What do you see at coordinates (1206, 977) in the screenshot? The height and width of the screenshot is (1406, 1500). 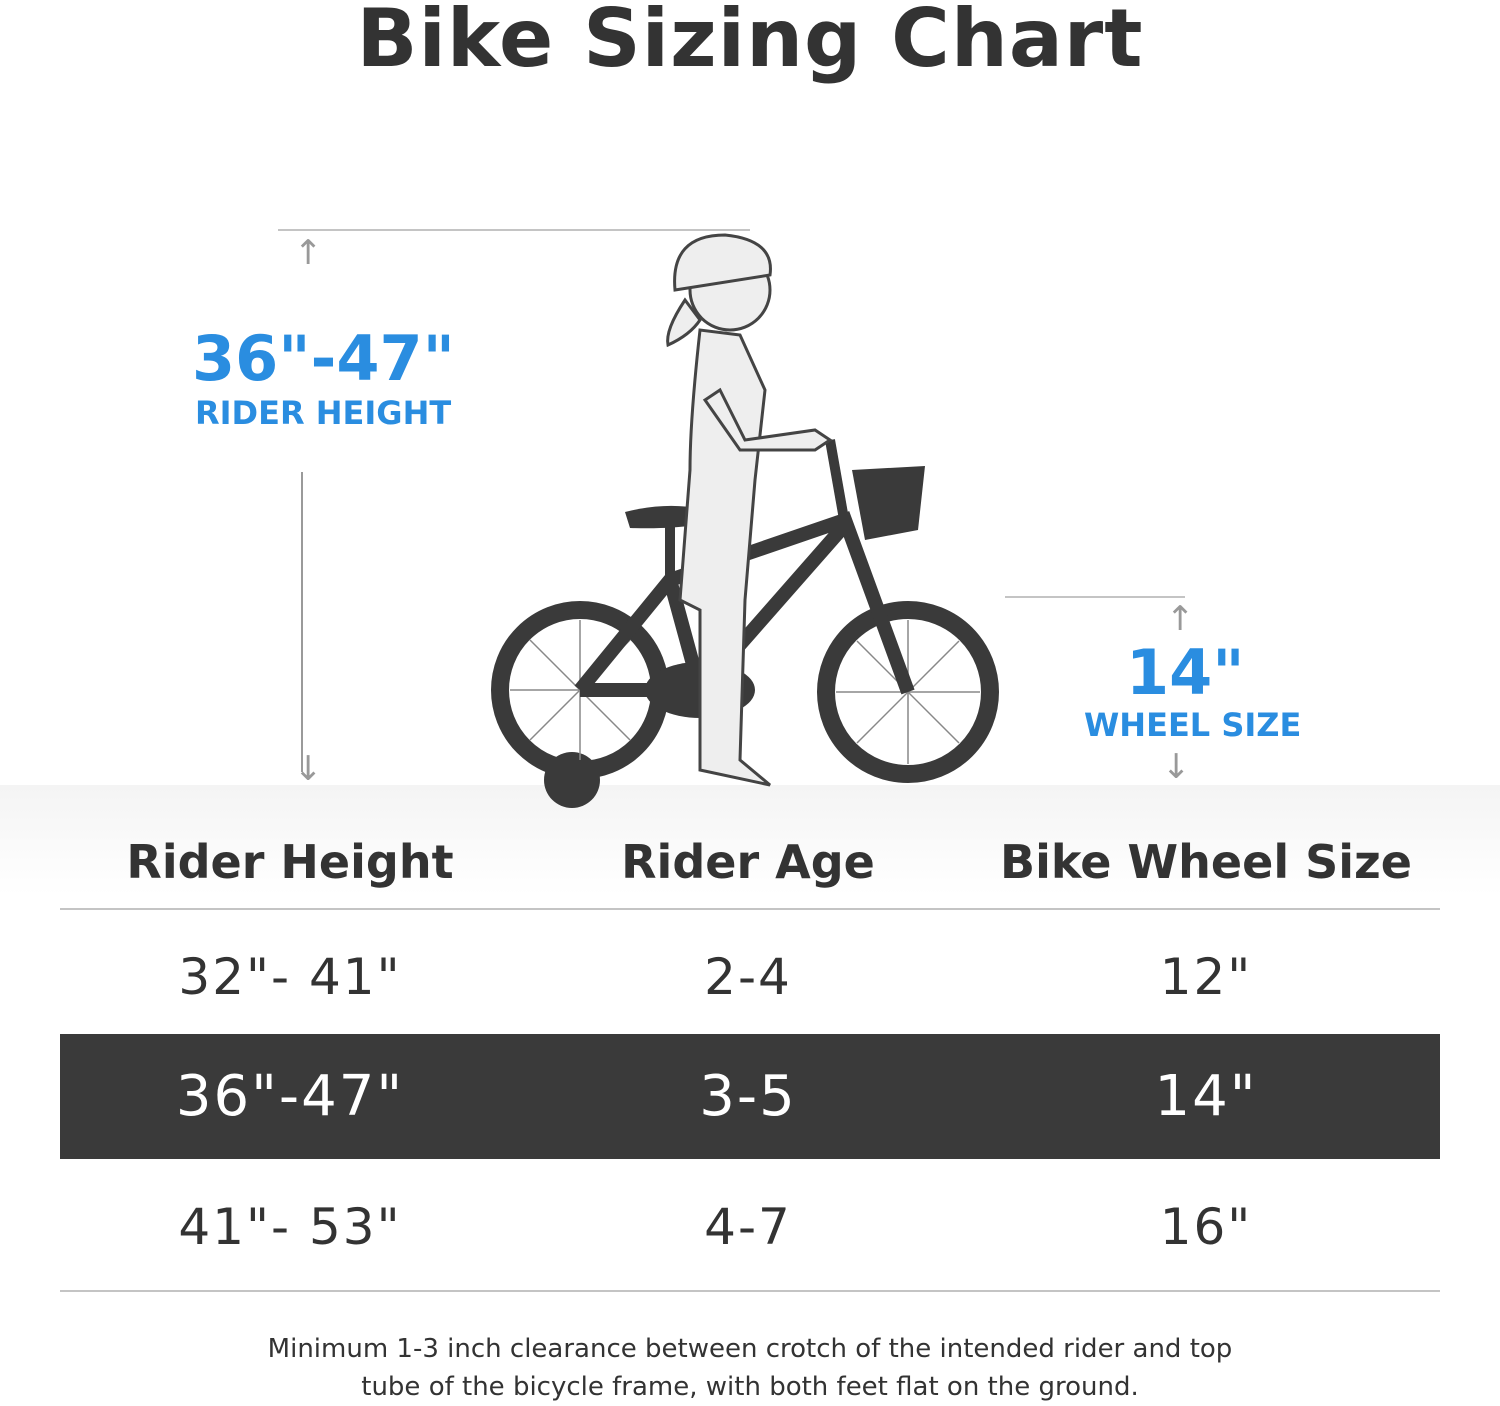 I see `cell-wheel-size: 12"` at bounding box center [1206, 977].